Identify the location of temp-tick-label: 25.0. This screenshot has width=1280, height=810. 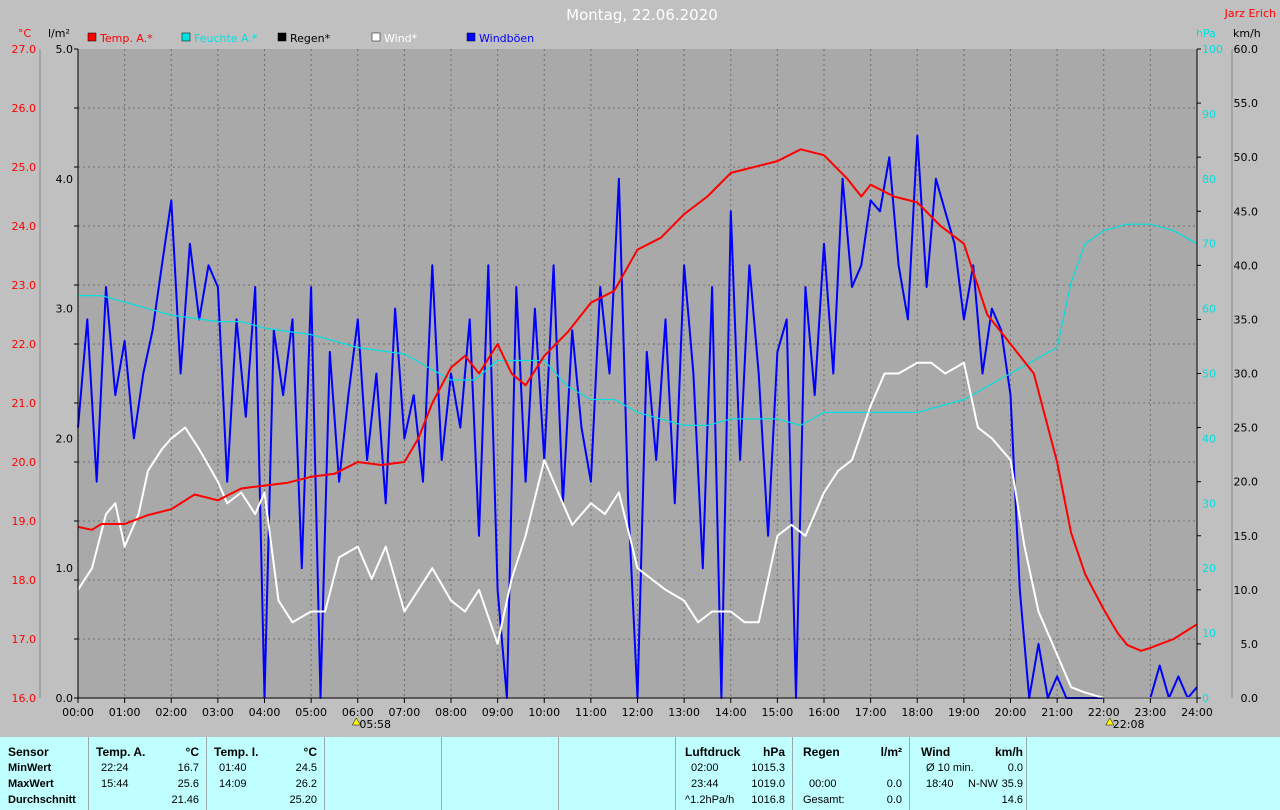
(24, 167).